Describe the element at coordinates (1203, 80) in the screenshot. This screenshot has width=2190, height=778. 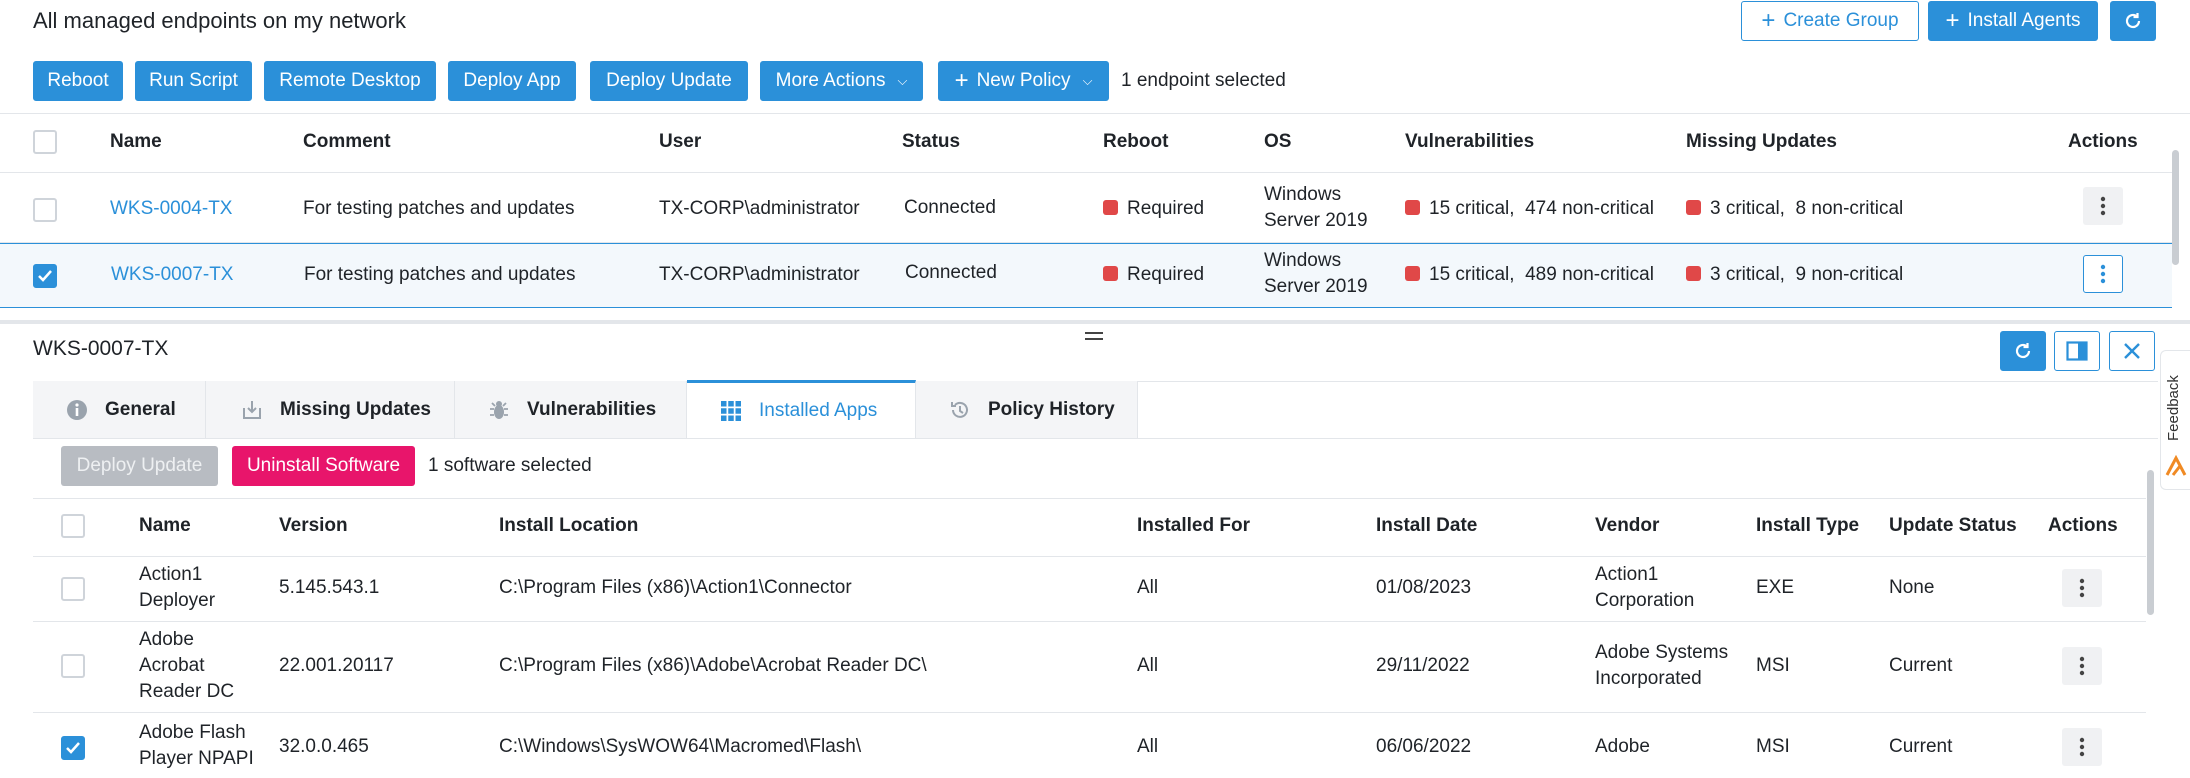
I see `endpoint-selection-count: 1 endpoint selected` at that location.